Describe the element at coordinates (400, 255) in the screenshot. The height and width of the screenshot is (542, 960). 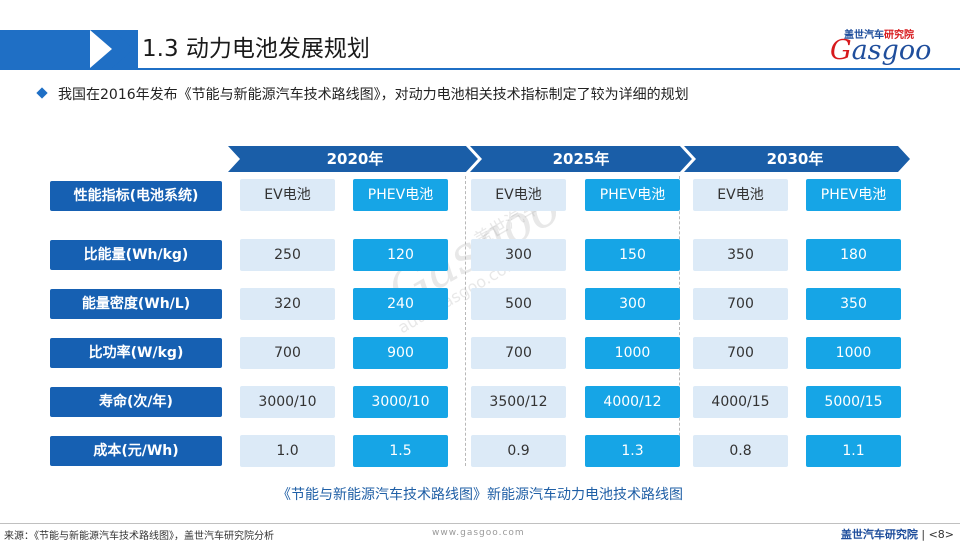
I see `table-cell: 120` at that location.